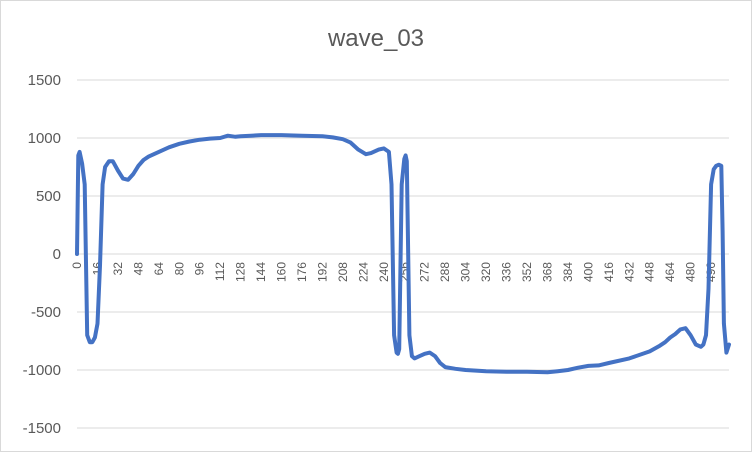 This screenshot has width=752, height=452. What do you see at coordinates (241, 272) in the screenshot?
I see `x-tick-label: 128` at bounding box center [241, 272].